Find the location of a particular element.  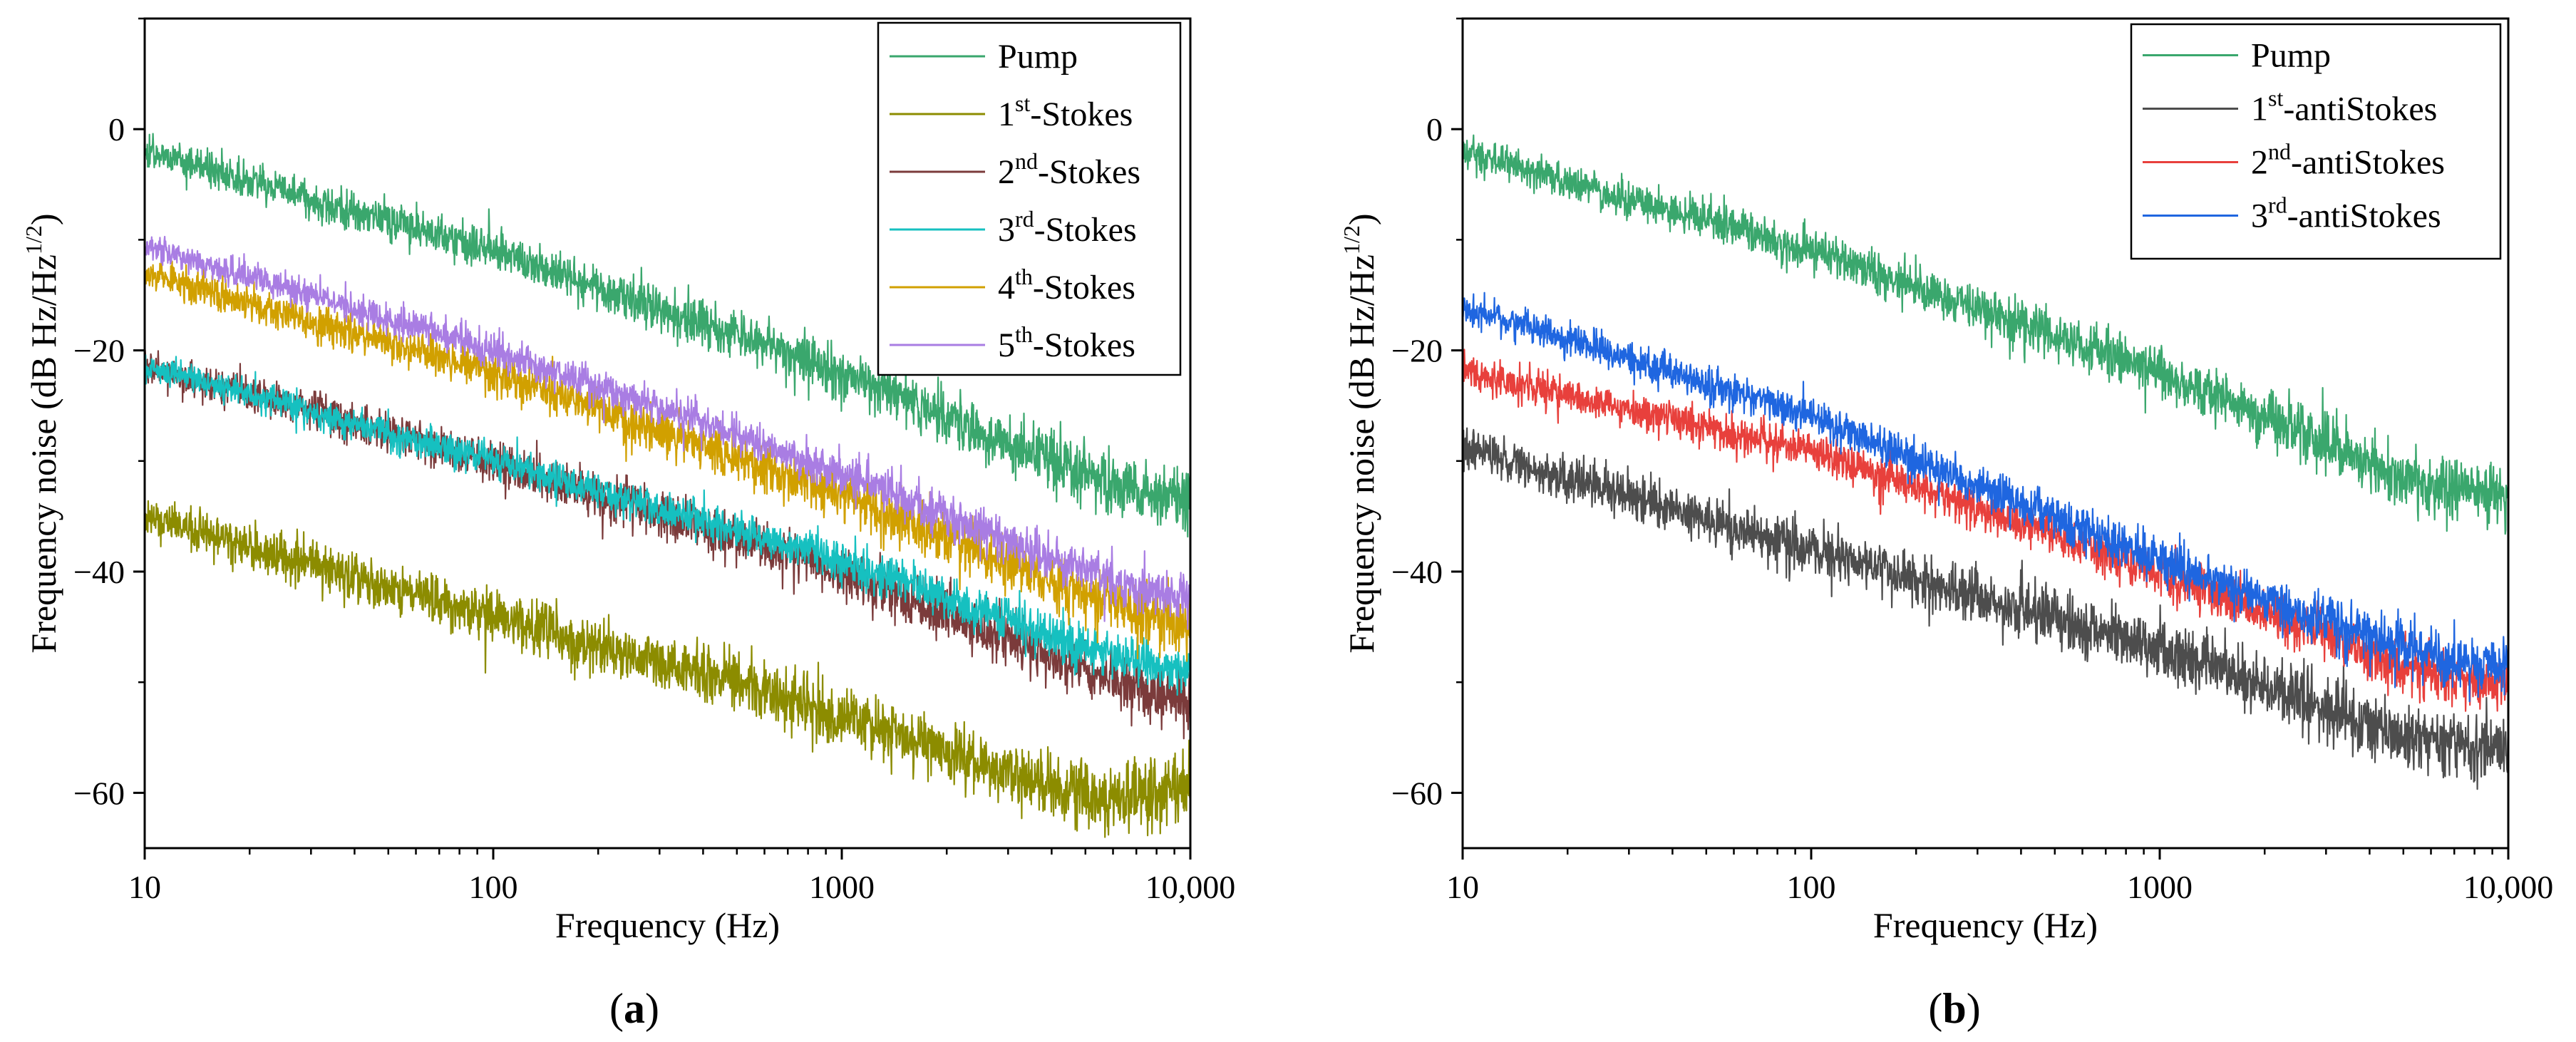

legend-entry: 4th-Stokes is located at coordinates (1066, 285).